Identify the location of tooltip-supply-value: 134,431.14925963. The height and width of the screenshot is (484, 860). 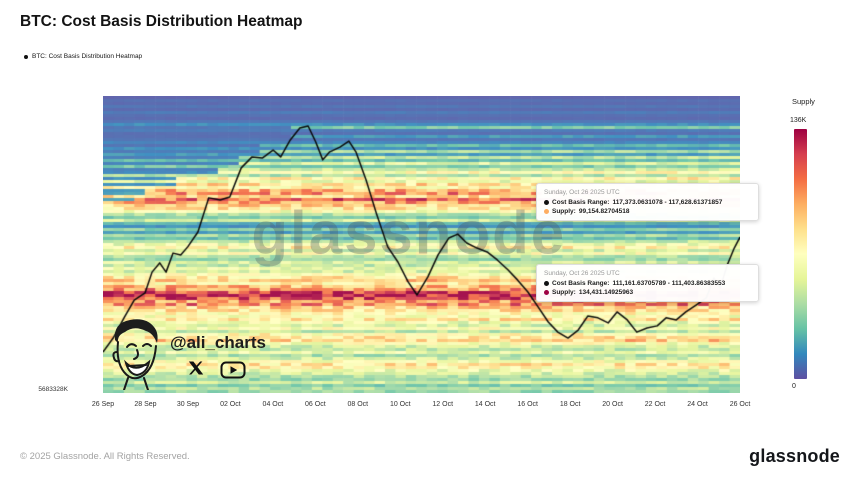
(606, 292).